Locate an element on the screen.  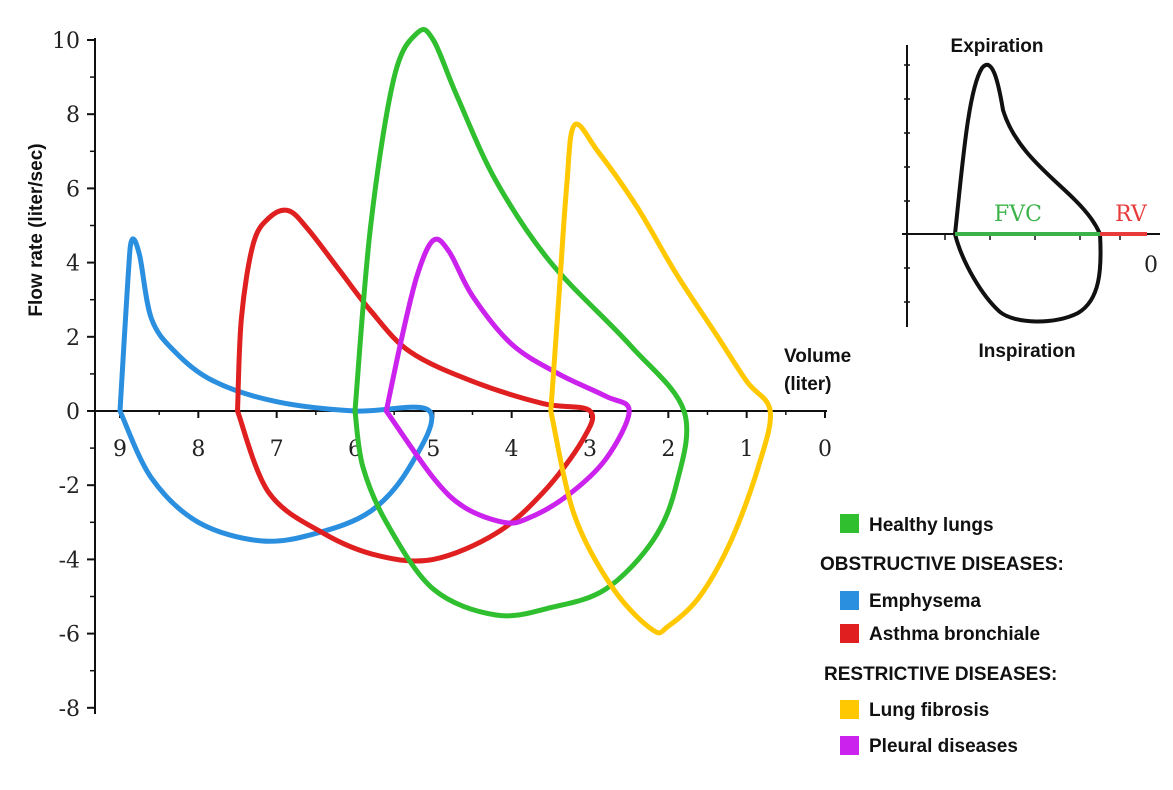
y-axis-title: Flow rate (liter/sec) is located at coordinates (36, 229).